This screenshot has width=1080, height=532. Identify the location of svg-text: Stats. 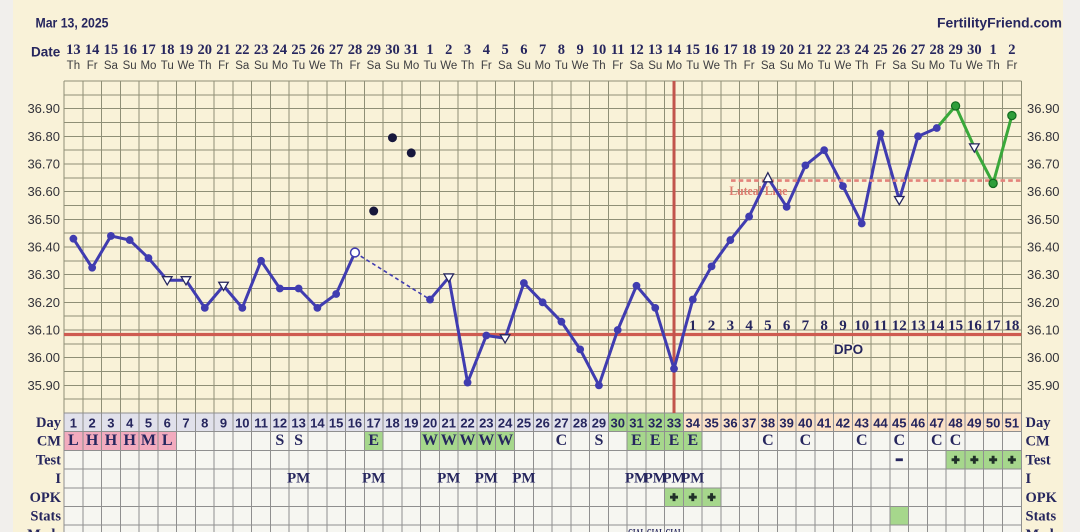
(45, 517).